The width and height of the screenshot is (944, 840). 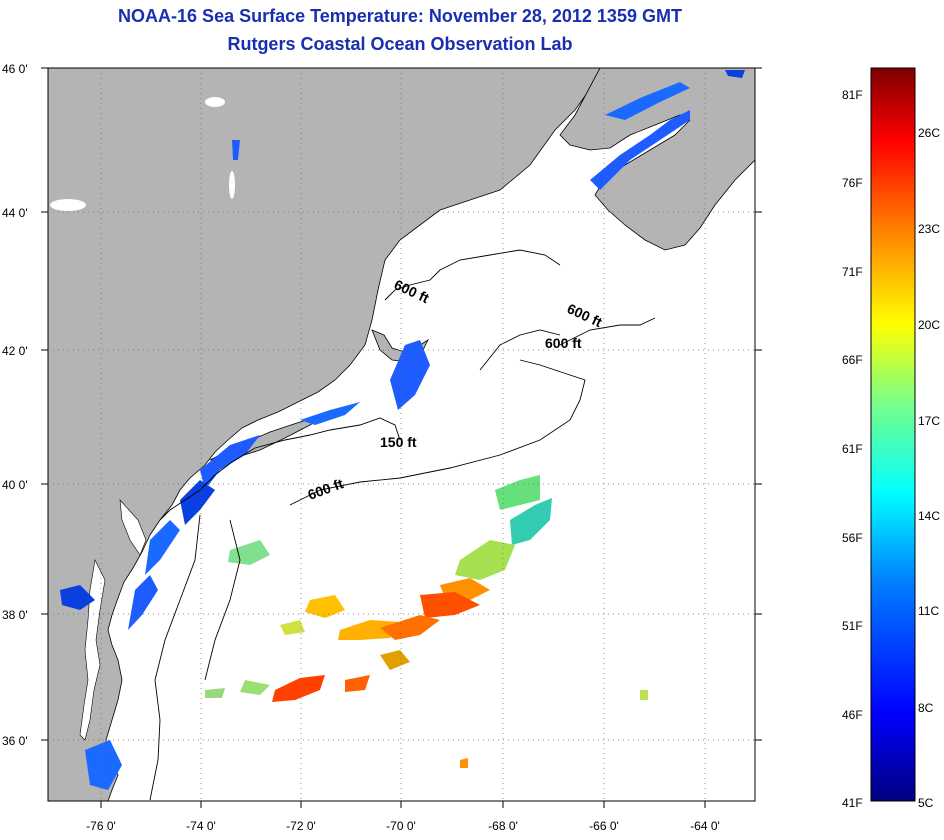 I want to click on lon-label: -76 0', so click(x=101, y=826).